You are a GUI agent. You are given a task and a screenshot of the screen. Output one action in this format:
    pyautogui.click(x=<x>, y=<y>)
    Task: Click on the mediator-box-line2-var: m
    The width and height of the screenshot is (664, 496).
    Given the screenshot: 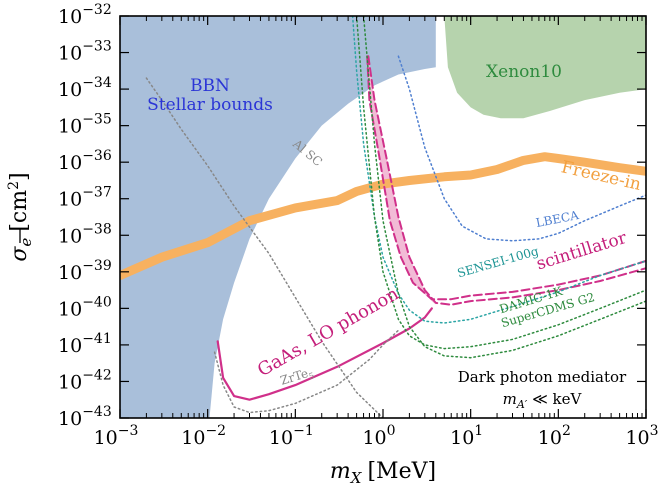 What is the action you would take?
    pyautogui.click(x=510, y=399)
    